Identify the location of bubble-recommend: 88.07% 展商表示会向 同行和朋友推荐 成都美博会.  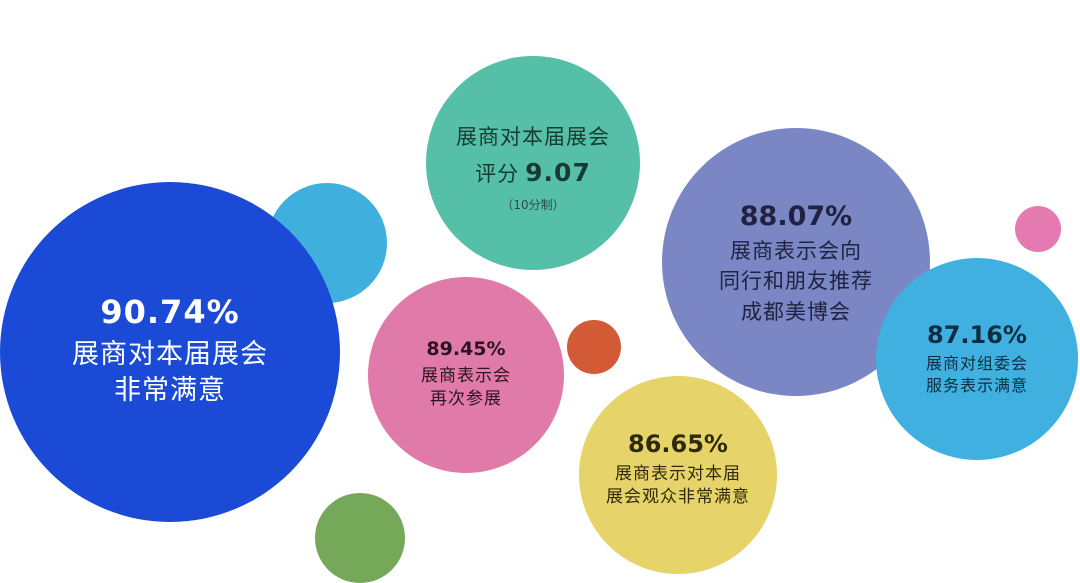
(796, 262).